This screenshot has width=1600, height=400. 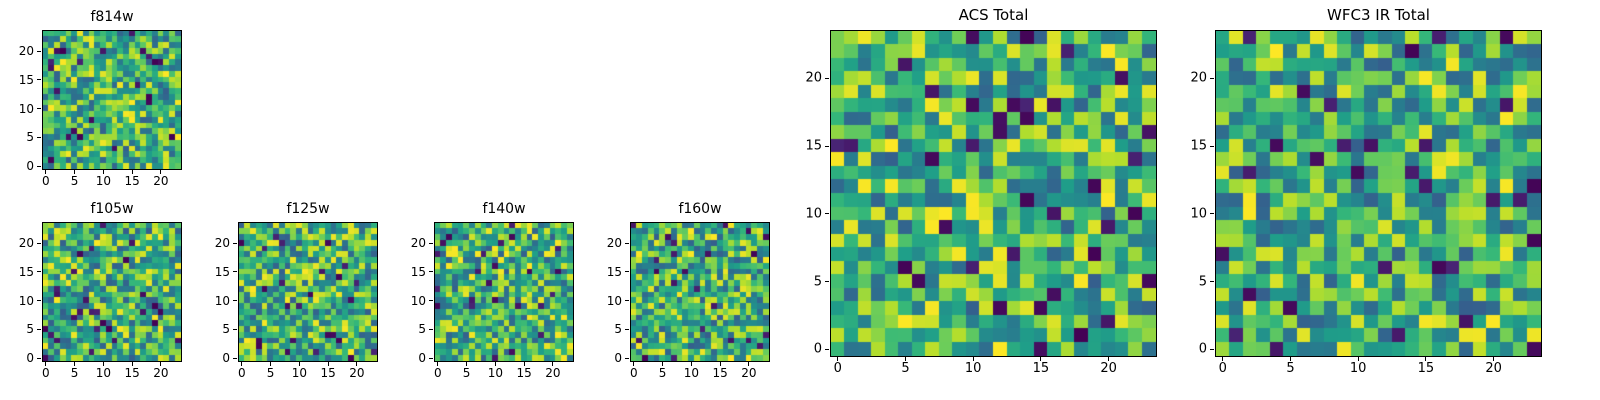 What do you see at coordinates (504, 292) in the screenshot?
I see `heatmap-image-f140w` at bounding box center [504, 292].